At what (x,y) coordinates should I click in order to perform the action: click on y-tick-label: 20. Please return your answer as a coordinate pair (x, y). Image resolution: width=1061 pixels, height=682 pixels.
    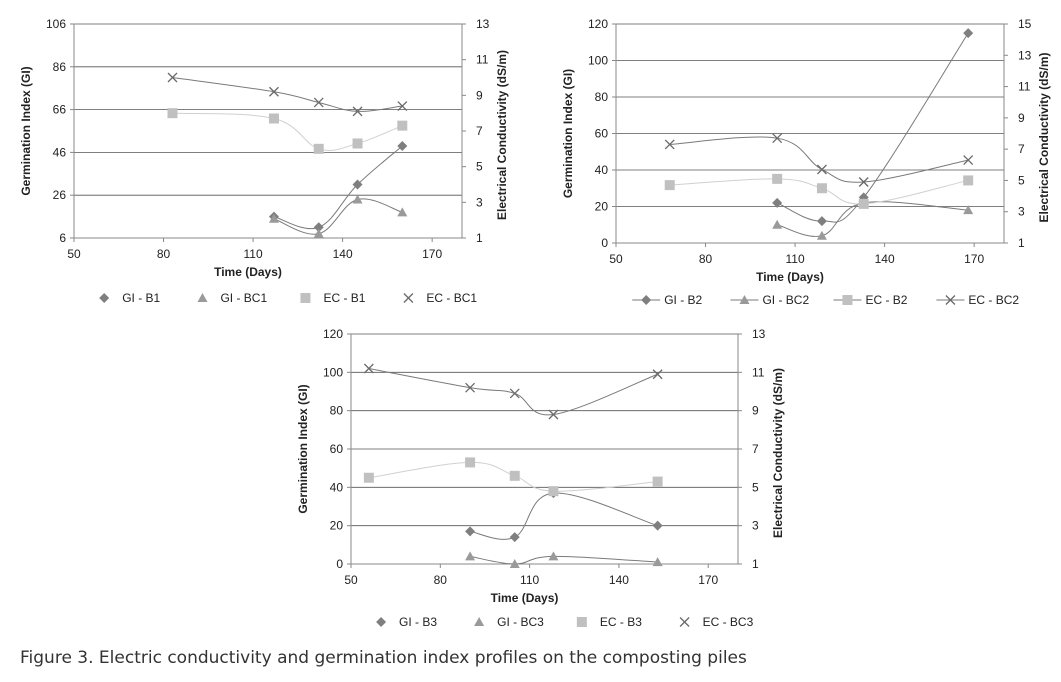
    Looking at the image, I should click on (337, 526).